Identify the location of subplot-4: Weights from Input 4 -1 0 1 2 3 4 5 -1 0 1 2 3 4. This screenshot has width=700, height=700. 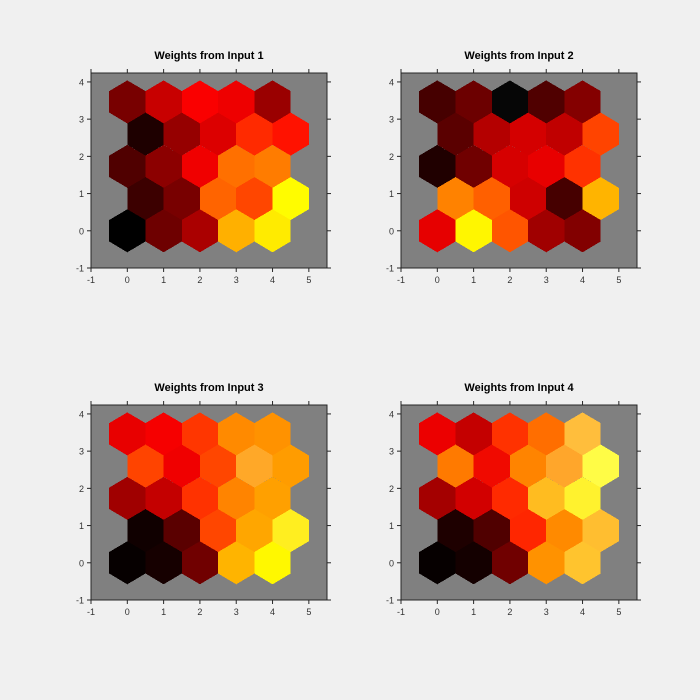
(511, 509).